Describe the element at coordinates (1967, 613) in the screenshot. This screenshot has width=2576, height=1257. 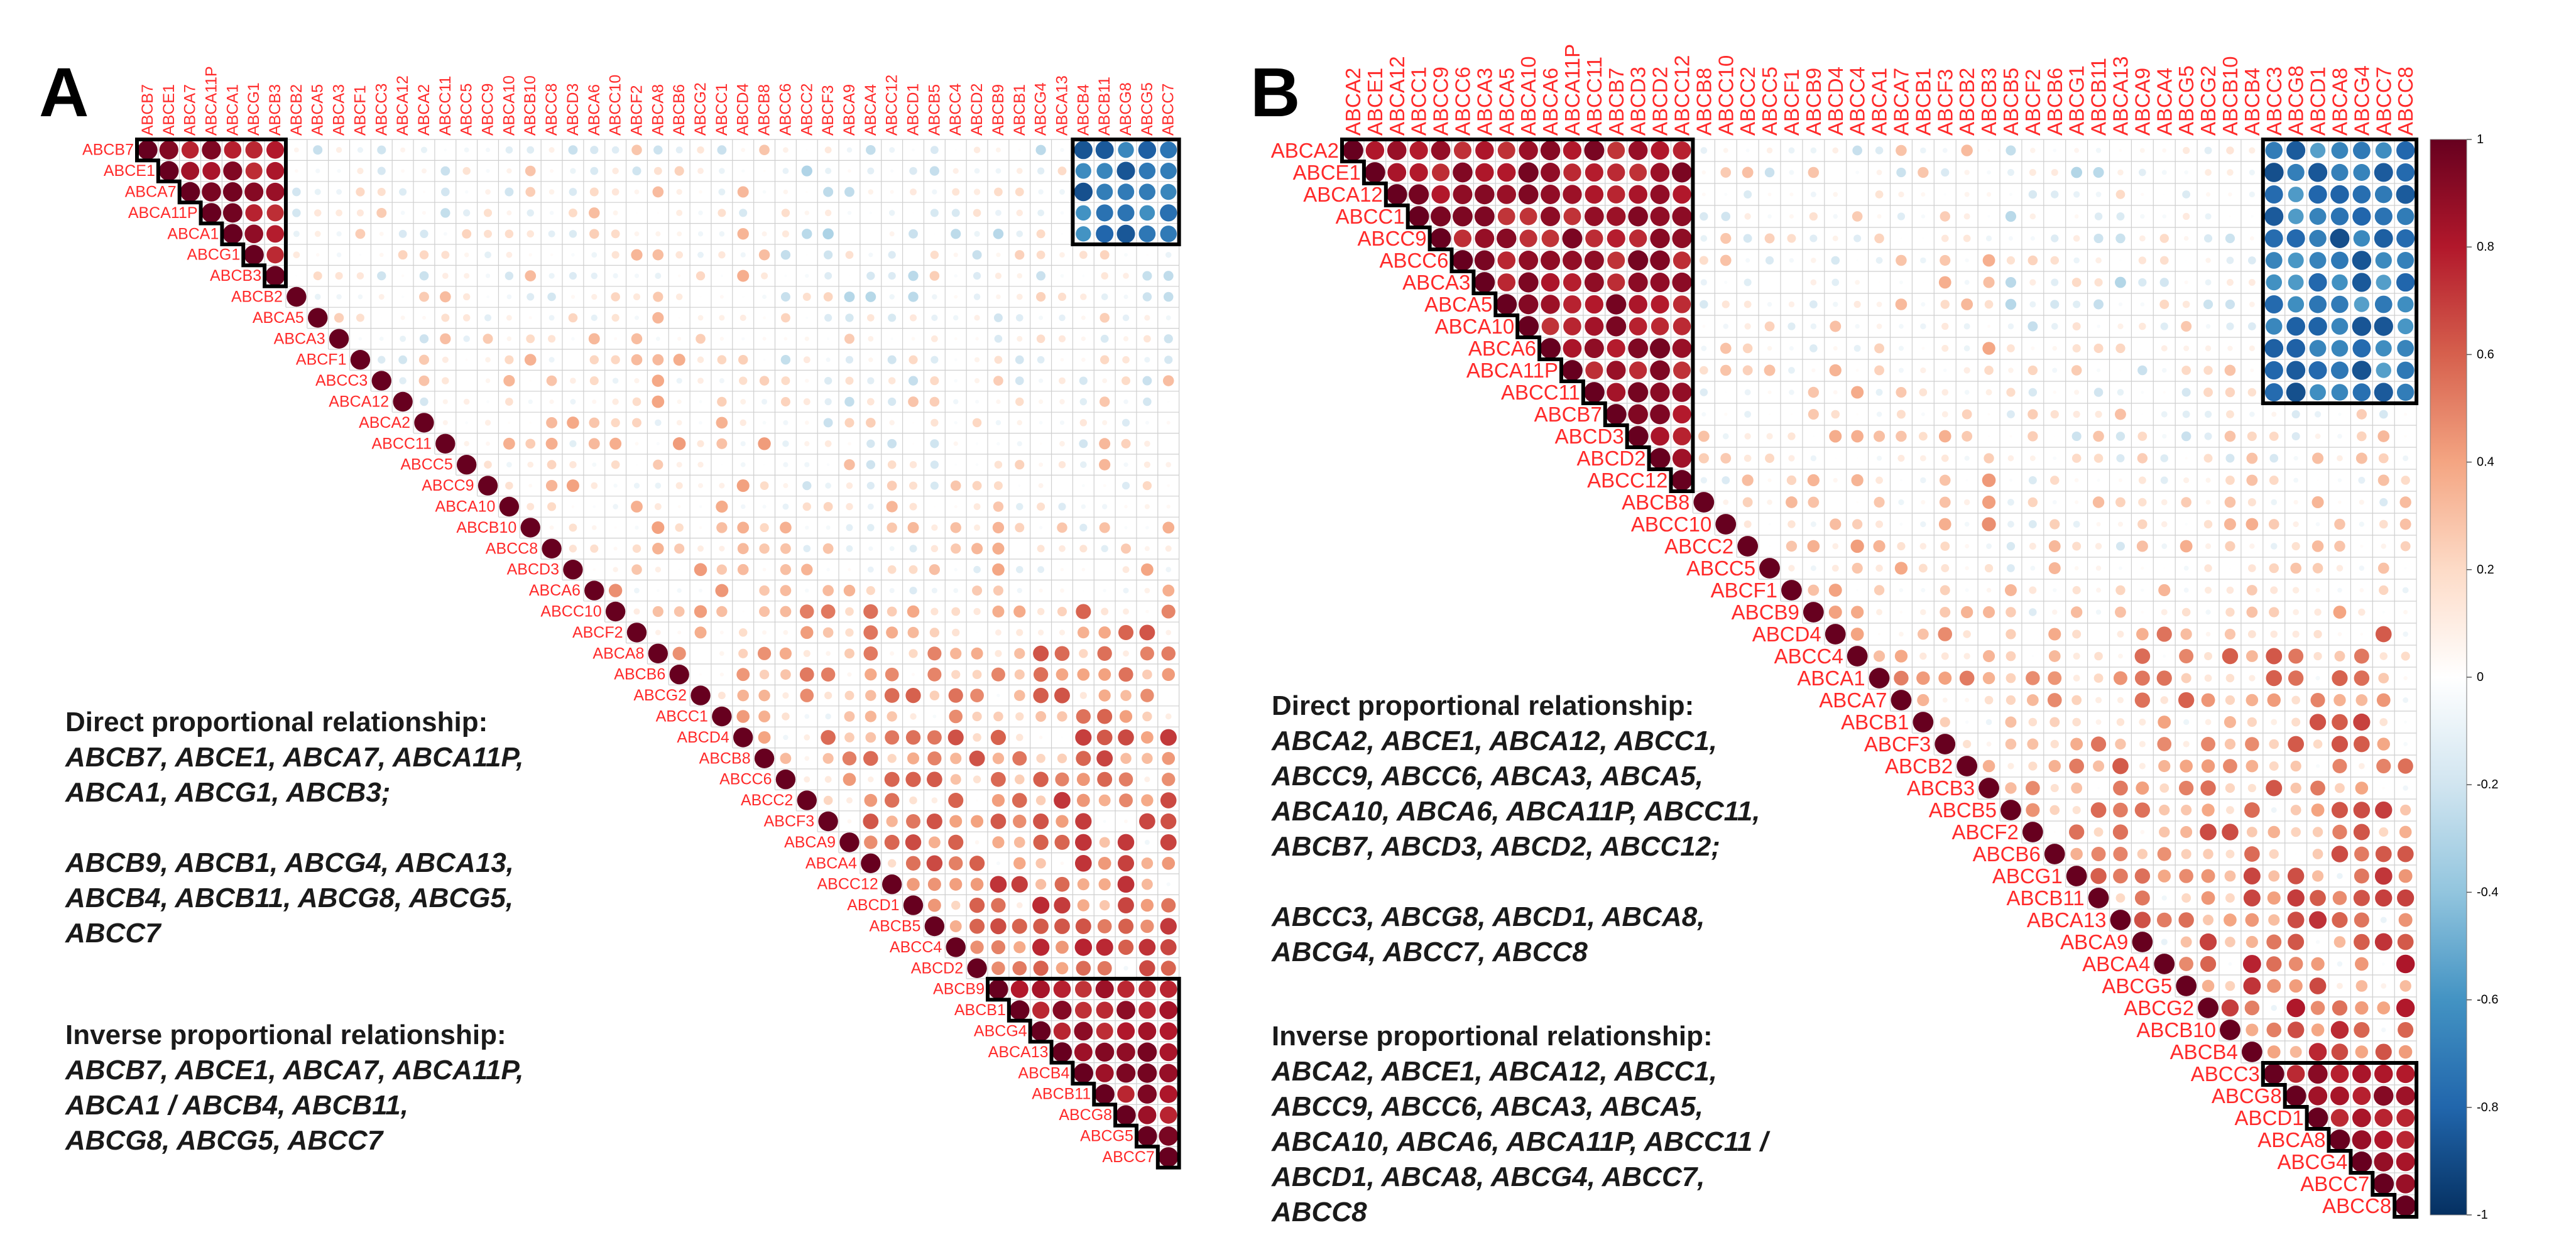
I see `cell-ABCB9-ABCB2` at that location.